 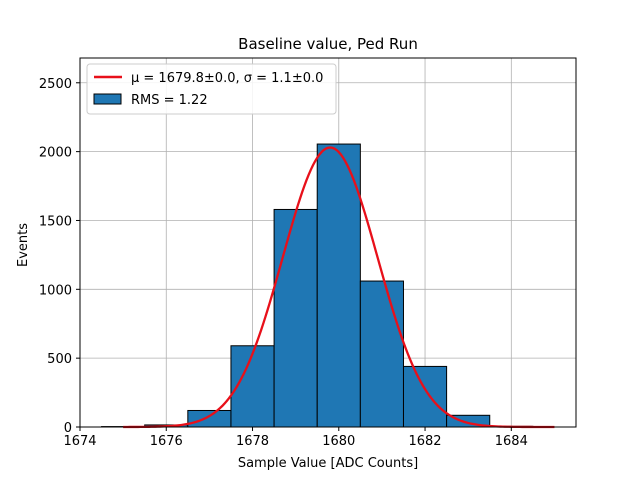 I want to click on y-tick-label: 2000, so click(x=55, y=153).